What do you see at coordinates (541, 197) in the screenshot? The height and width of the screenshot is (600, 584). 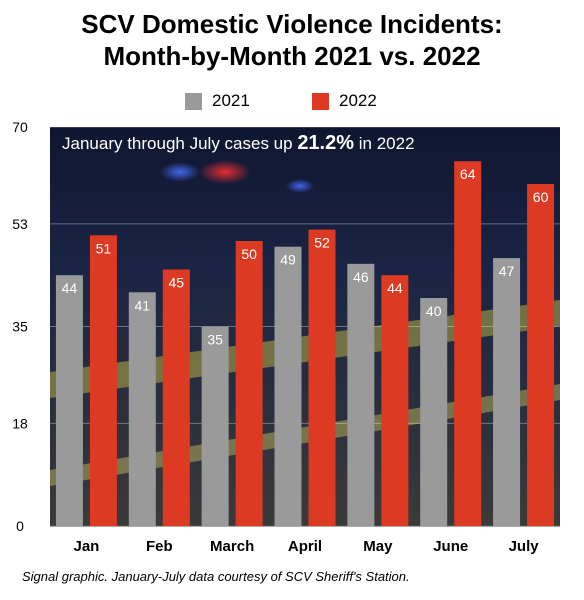 I see `data-label-2022-july: 60` at bounding box center [541, 197].